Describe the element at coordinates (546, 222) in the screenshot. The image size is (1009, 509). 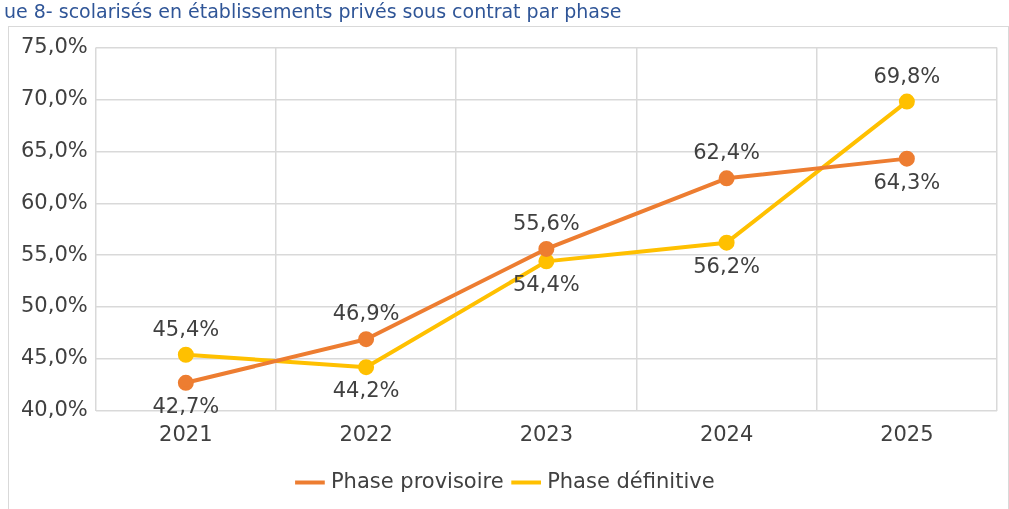
I see `data-label: 55,6%` at that location.